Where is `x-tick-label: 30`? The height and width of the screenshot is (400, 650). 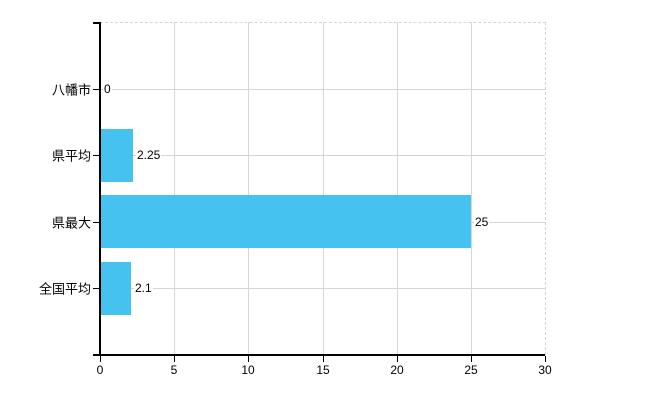 x-tick-label: 30 is located at coordinates (545, 370).